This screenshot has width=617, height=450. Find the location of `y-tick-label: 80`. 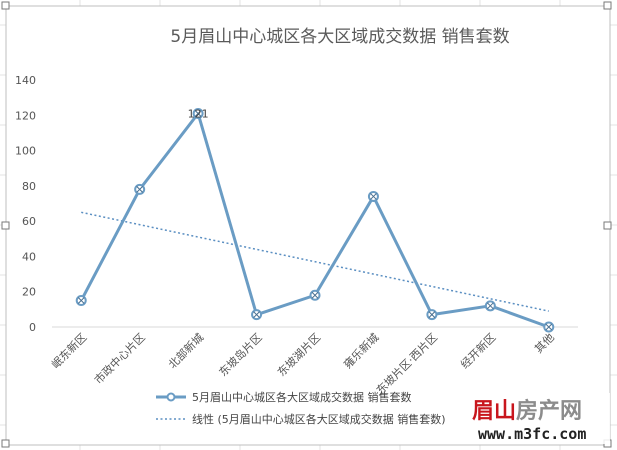

y-tick-label: 80 is located at coordinates (29, 186).